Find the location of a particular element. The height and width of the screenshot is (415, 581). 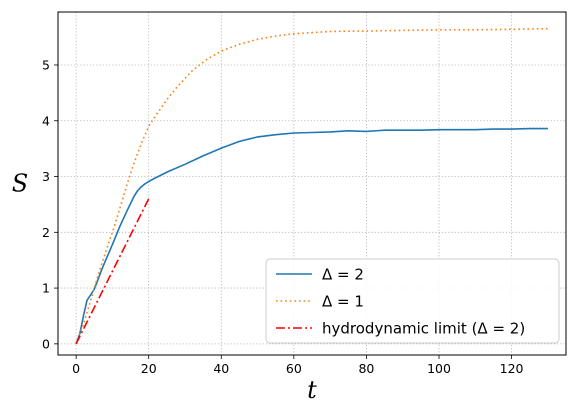

x-tick-label: 20 is located at coordinates (149, 368).